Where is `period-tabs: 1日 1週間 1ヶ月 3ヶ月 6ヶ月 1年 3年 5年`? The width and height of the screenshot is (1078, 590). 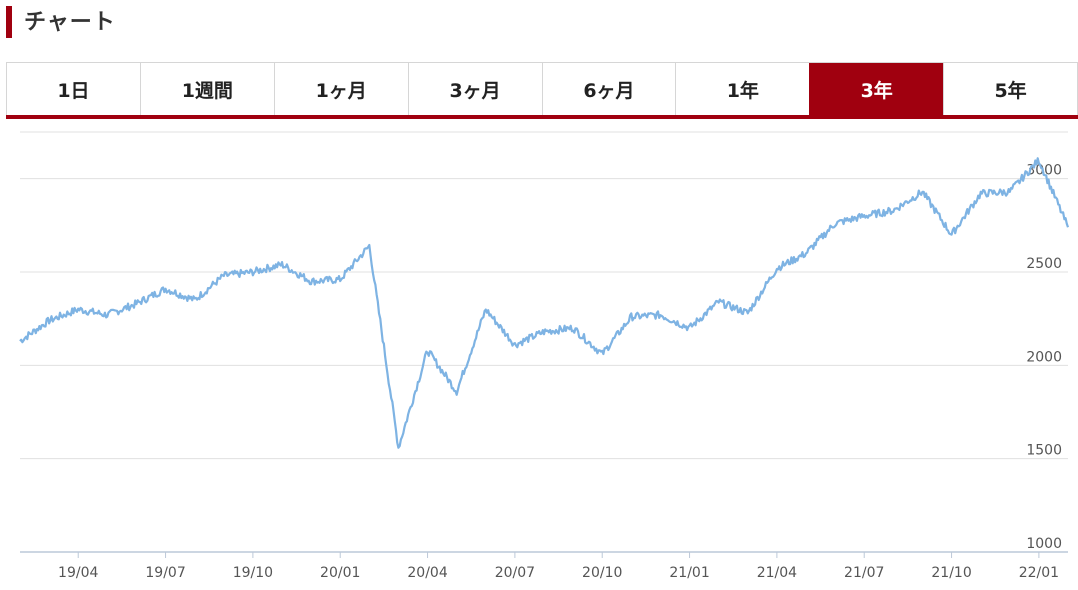 period-tabs: 1日 1週間 1ヶ月 3ヶ月 6ヶ月 1年 3年 5年 is located at coordinates (542, 90).